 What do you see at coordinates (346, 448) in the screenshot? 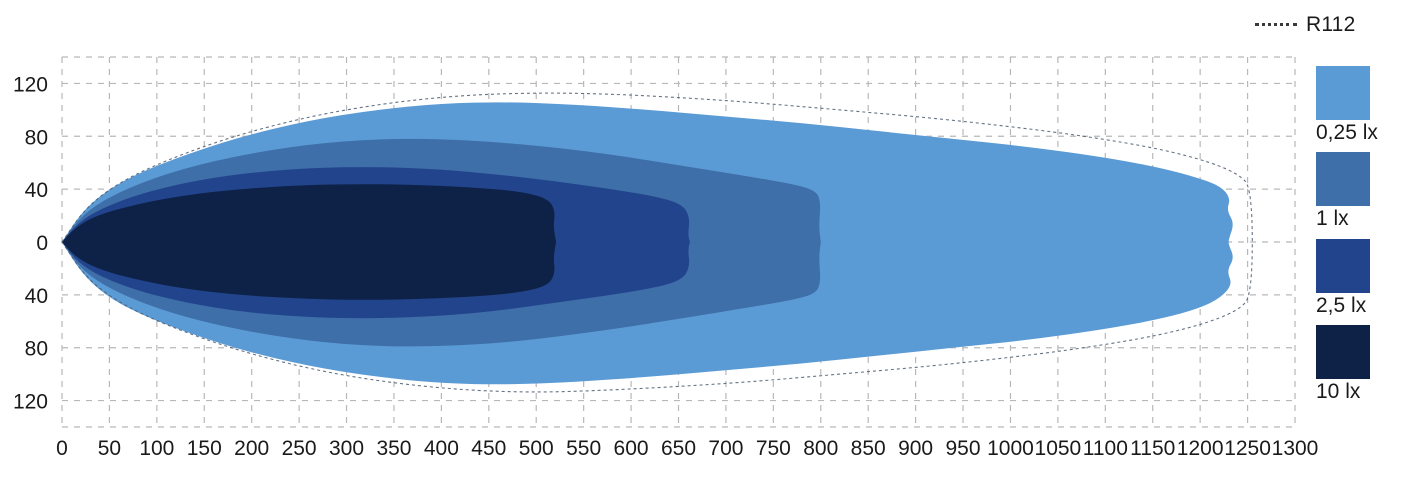
I see `x-tick-label: 300` at bounding box center [346, 448].